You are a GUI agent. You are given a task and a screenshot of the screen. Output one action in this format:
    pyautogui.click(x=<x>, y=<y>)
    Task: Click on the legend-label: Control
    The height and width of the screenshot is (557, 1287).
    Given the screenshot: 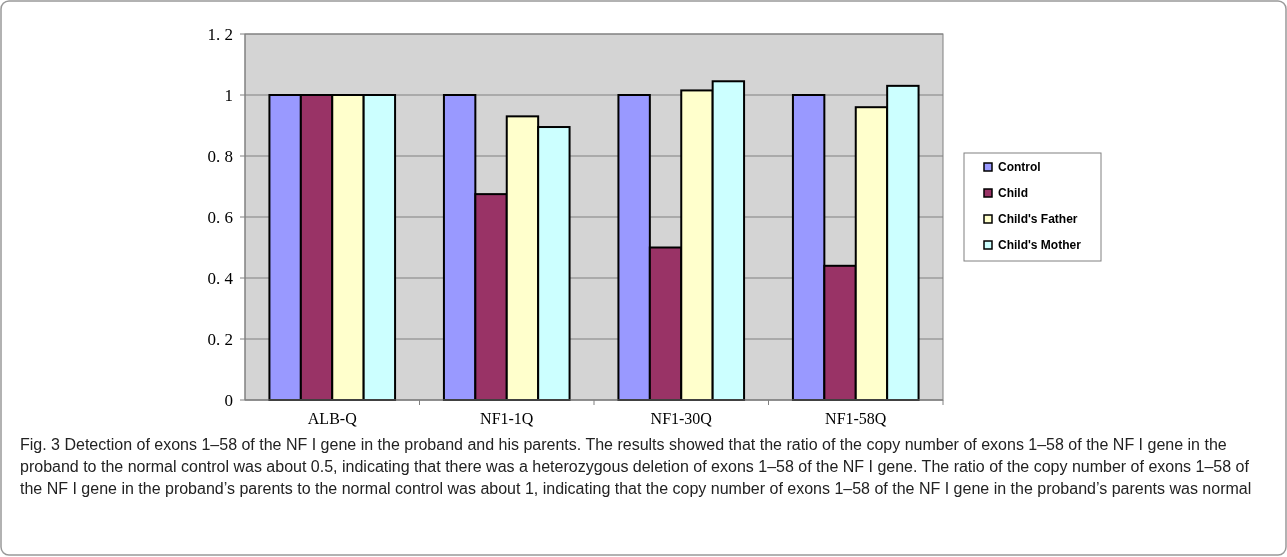 What is the action you would take?
    pyautogui.click(x=1019, y=167)
    